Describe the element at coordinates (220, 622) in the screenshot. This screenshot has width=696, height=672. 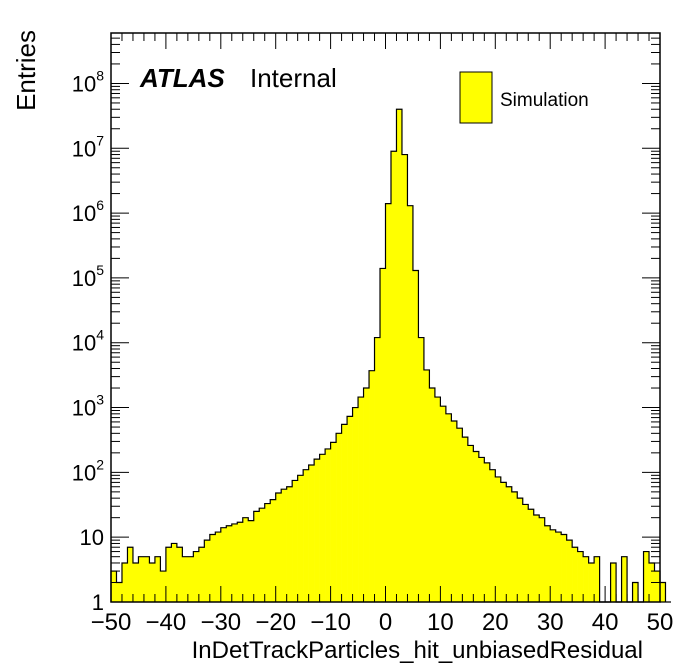
I see `x-tick-label: −30` at that location.